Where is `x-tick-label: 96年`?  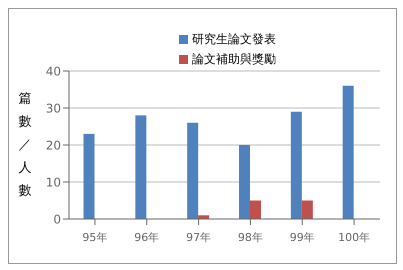
x-tick-label: 96年 is located at coordinates (147, 237).